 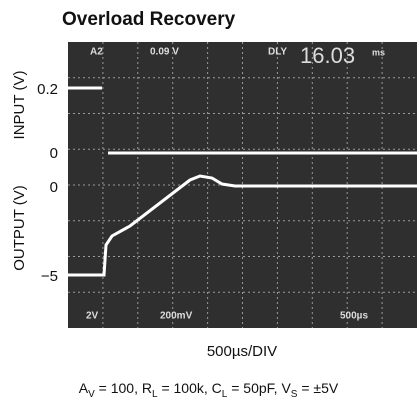 I want to click on condition-symbol: R, so click(x=146, y=388).